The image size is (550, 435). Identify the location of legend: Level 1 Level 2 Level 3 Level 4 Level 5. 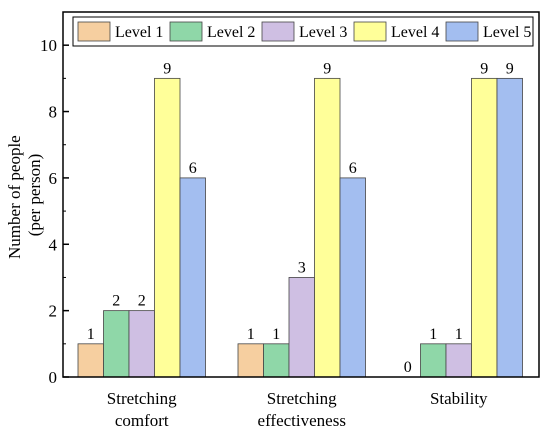
(303, 31).